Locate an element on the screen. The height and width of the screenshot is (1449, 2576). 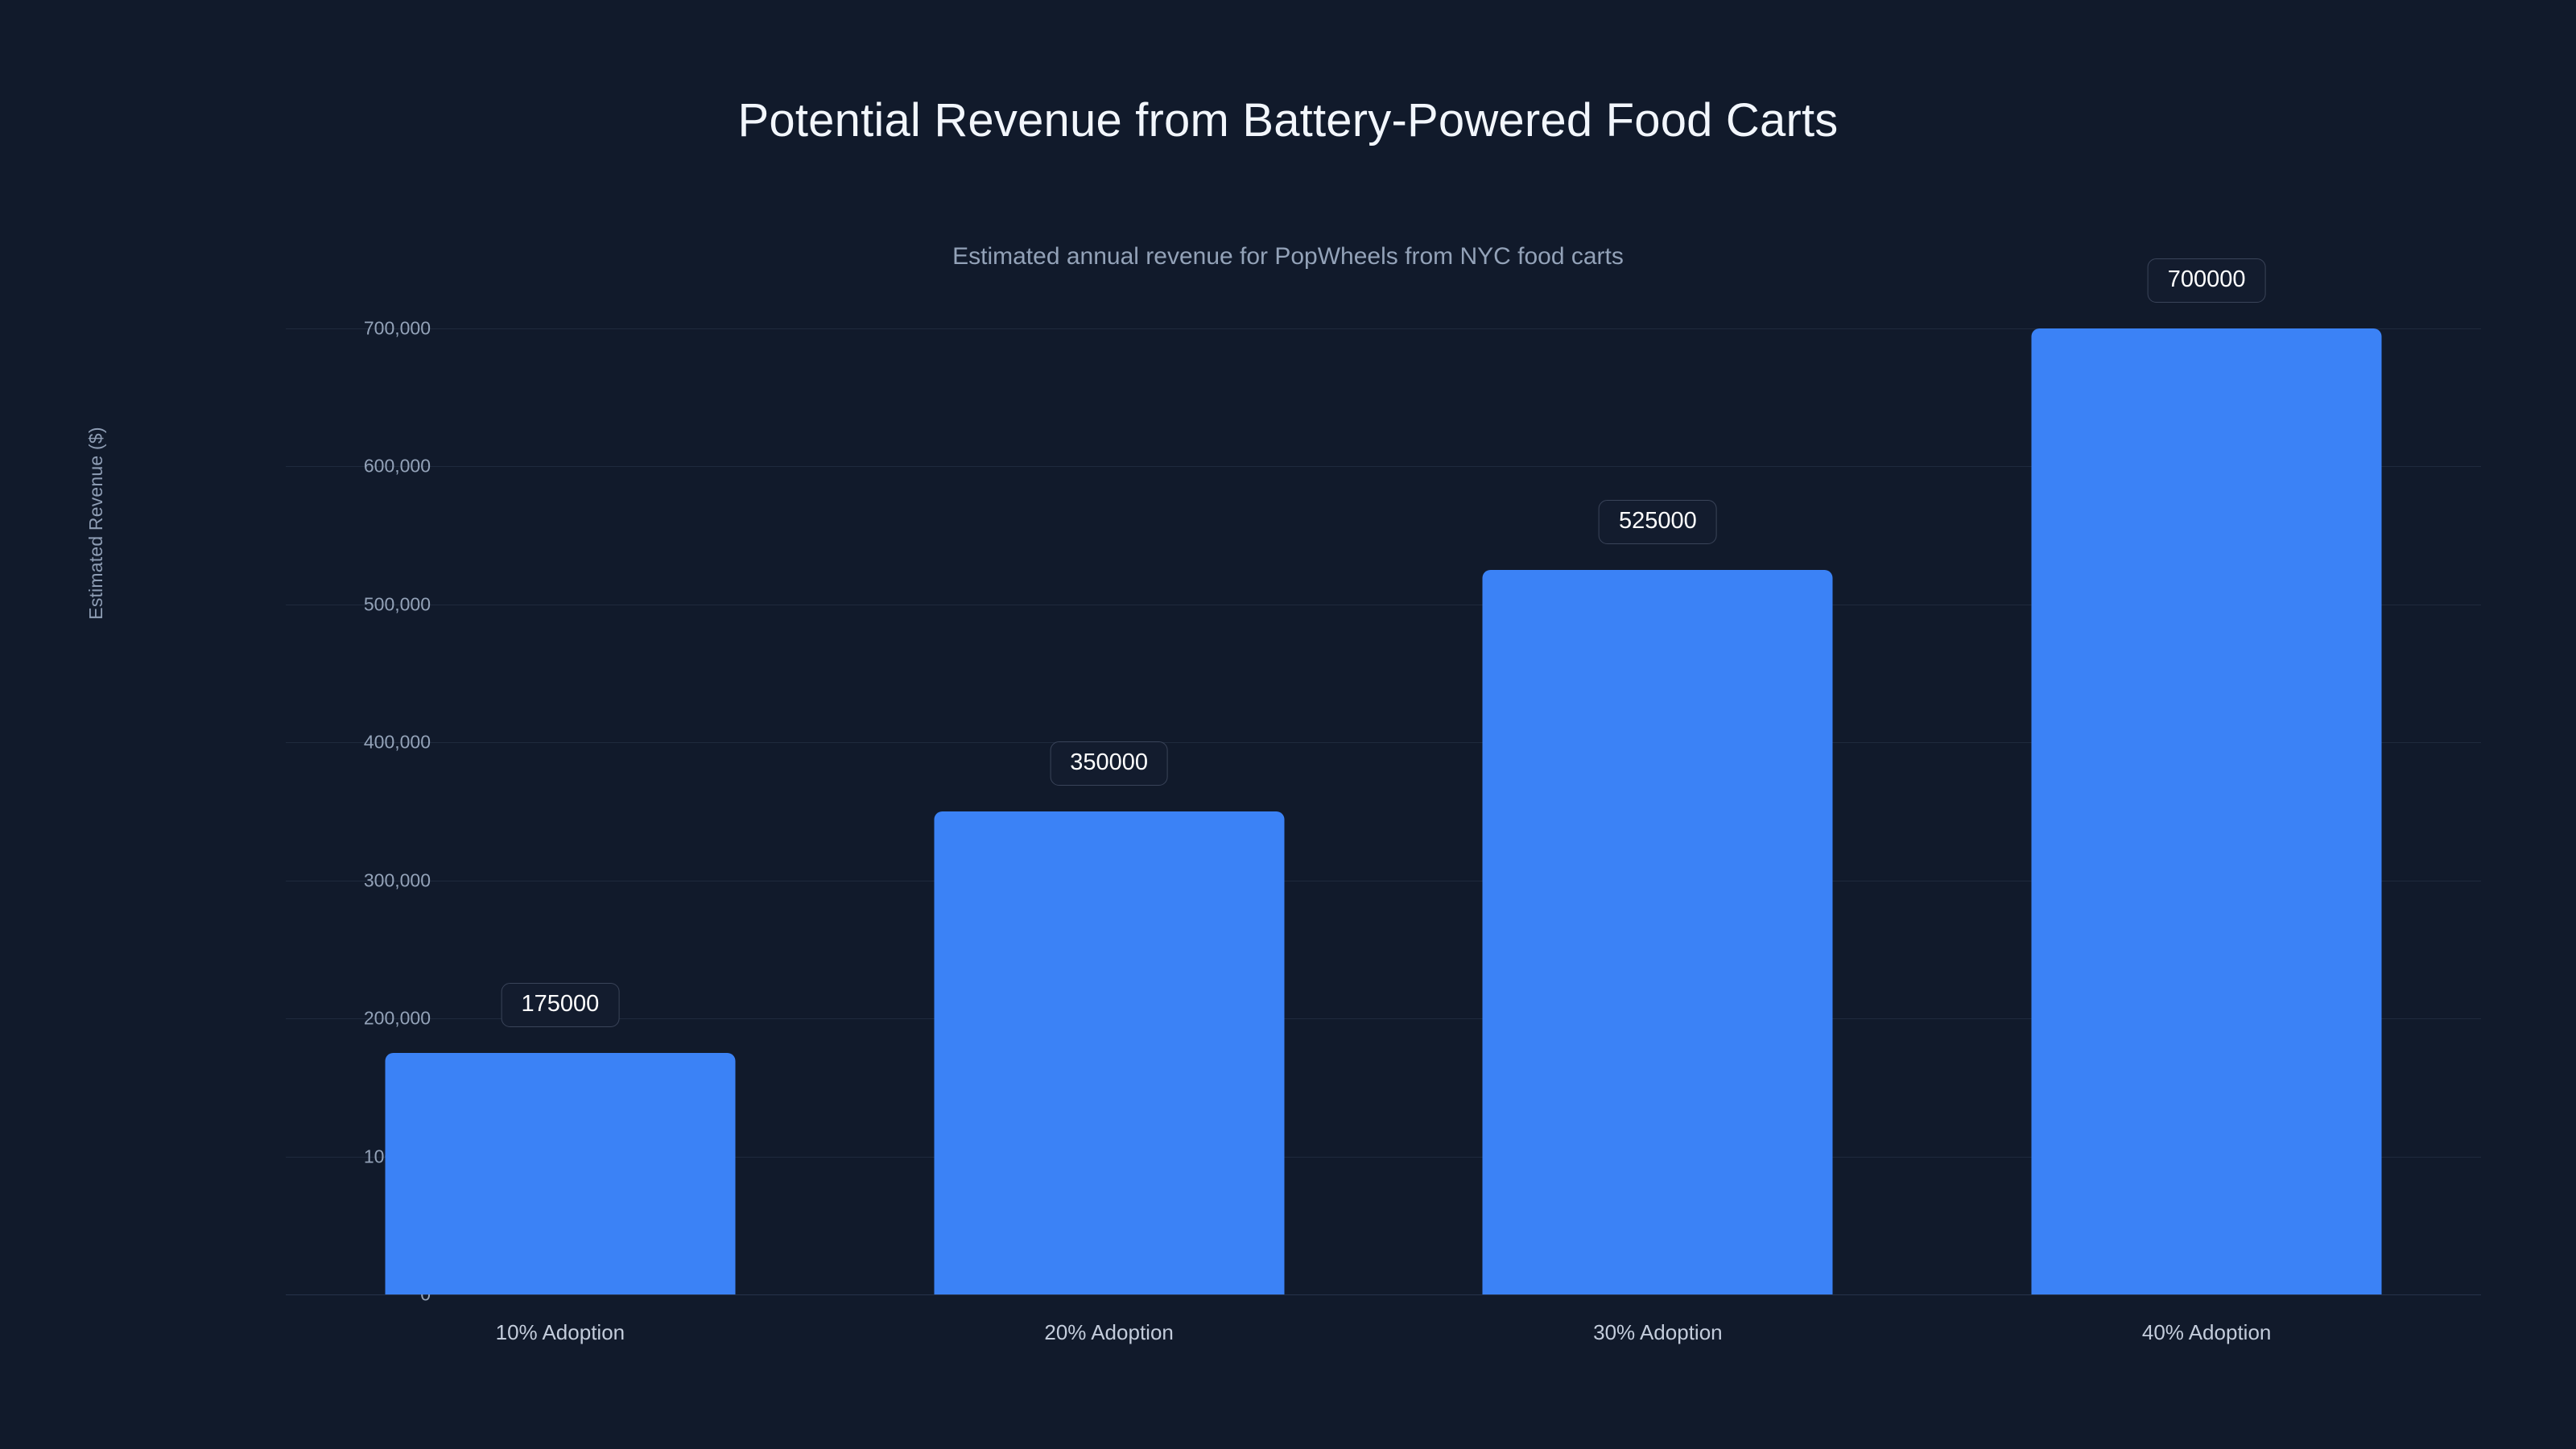
y-tick-label: 400,000 is located at coordinates (397, 742).